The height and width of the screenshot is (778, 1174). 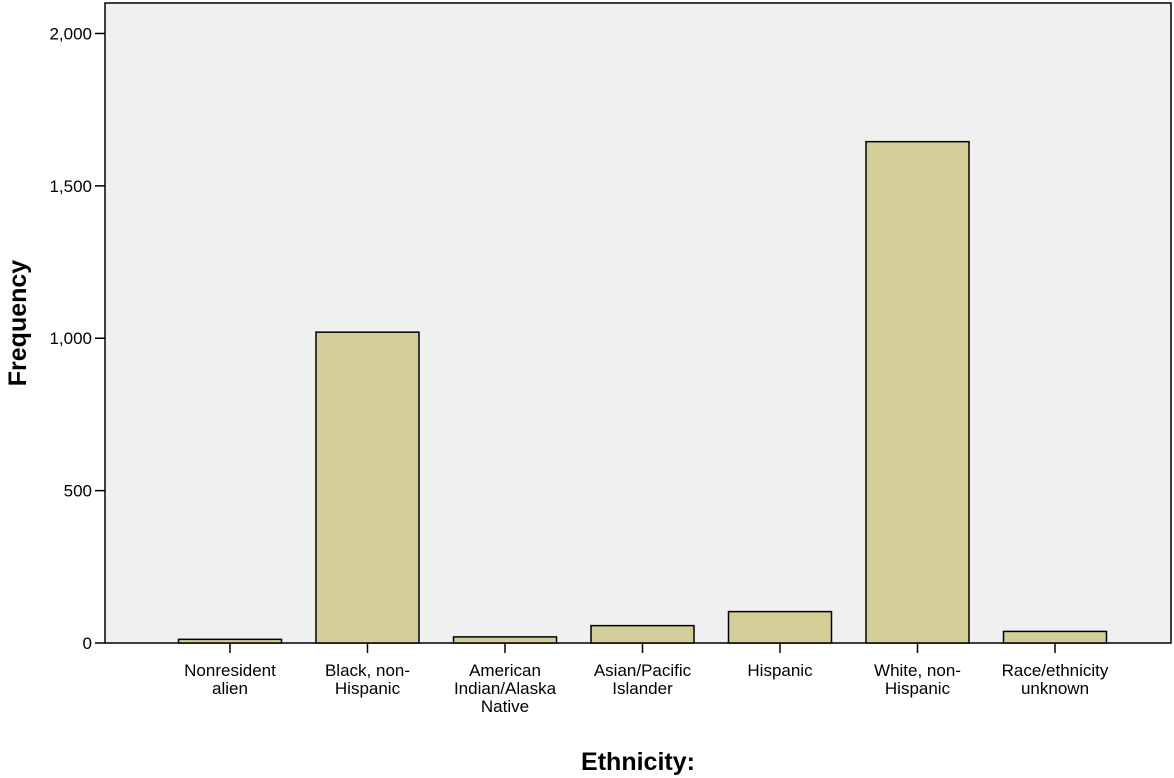 I want to click on y-axis-title: Frequency, so click(x=18, y=323).